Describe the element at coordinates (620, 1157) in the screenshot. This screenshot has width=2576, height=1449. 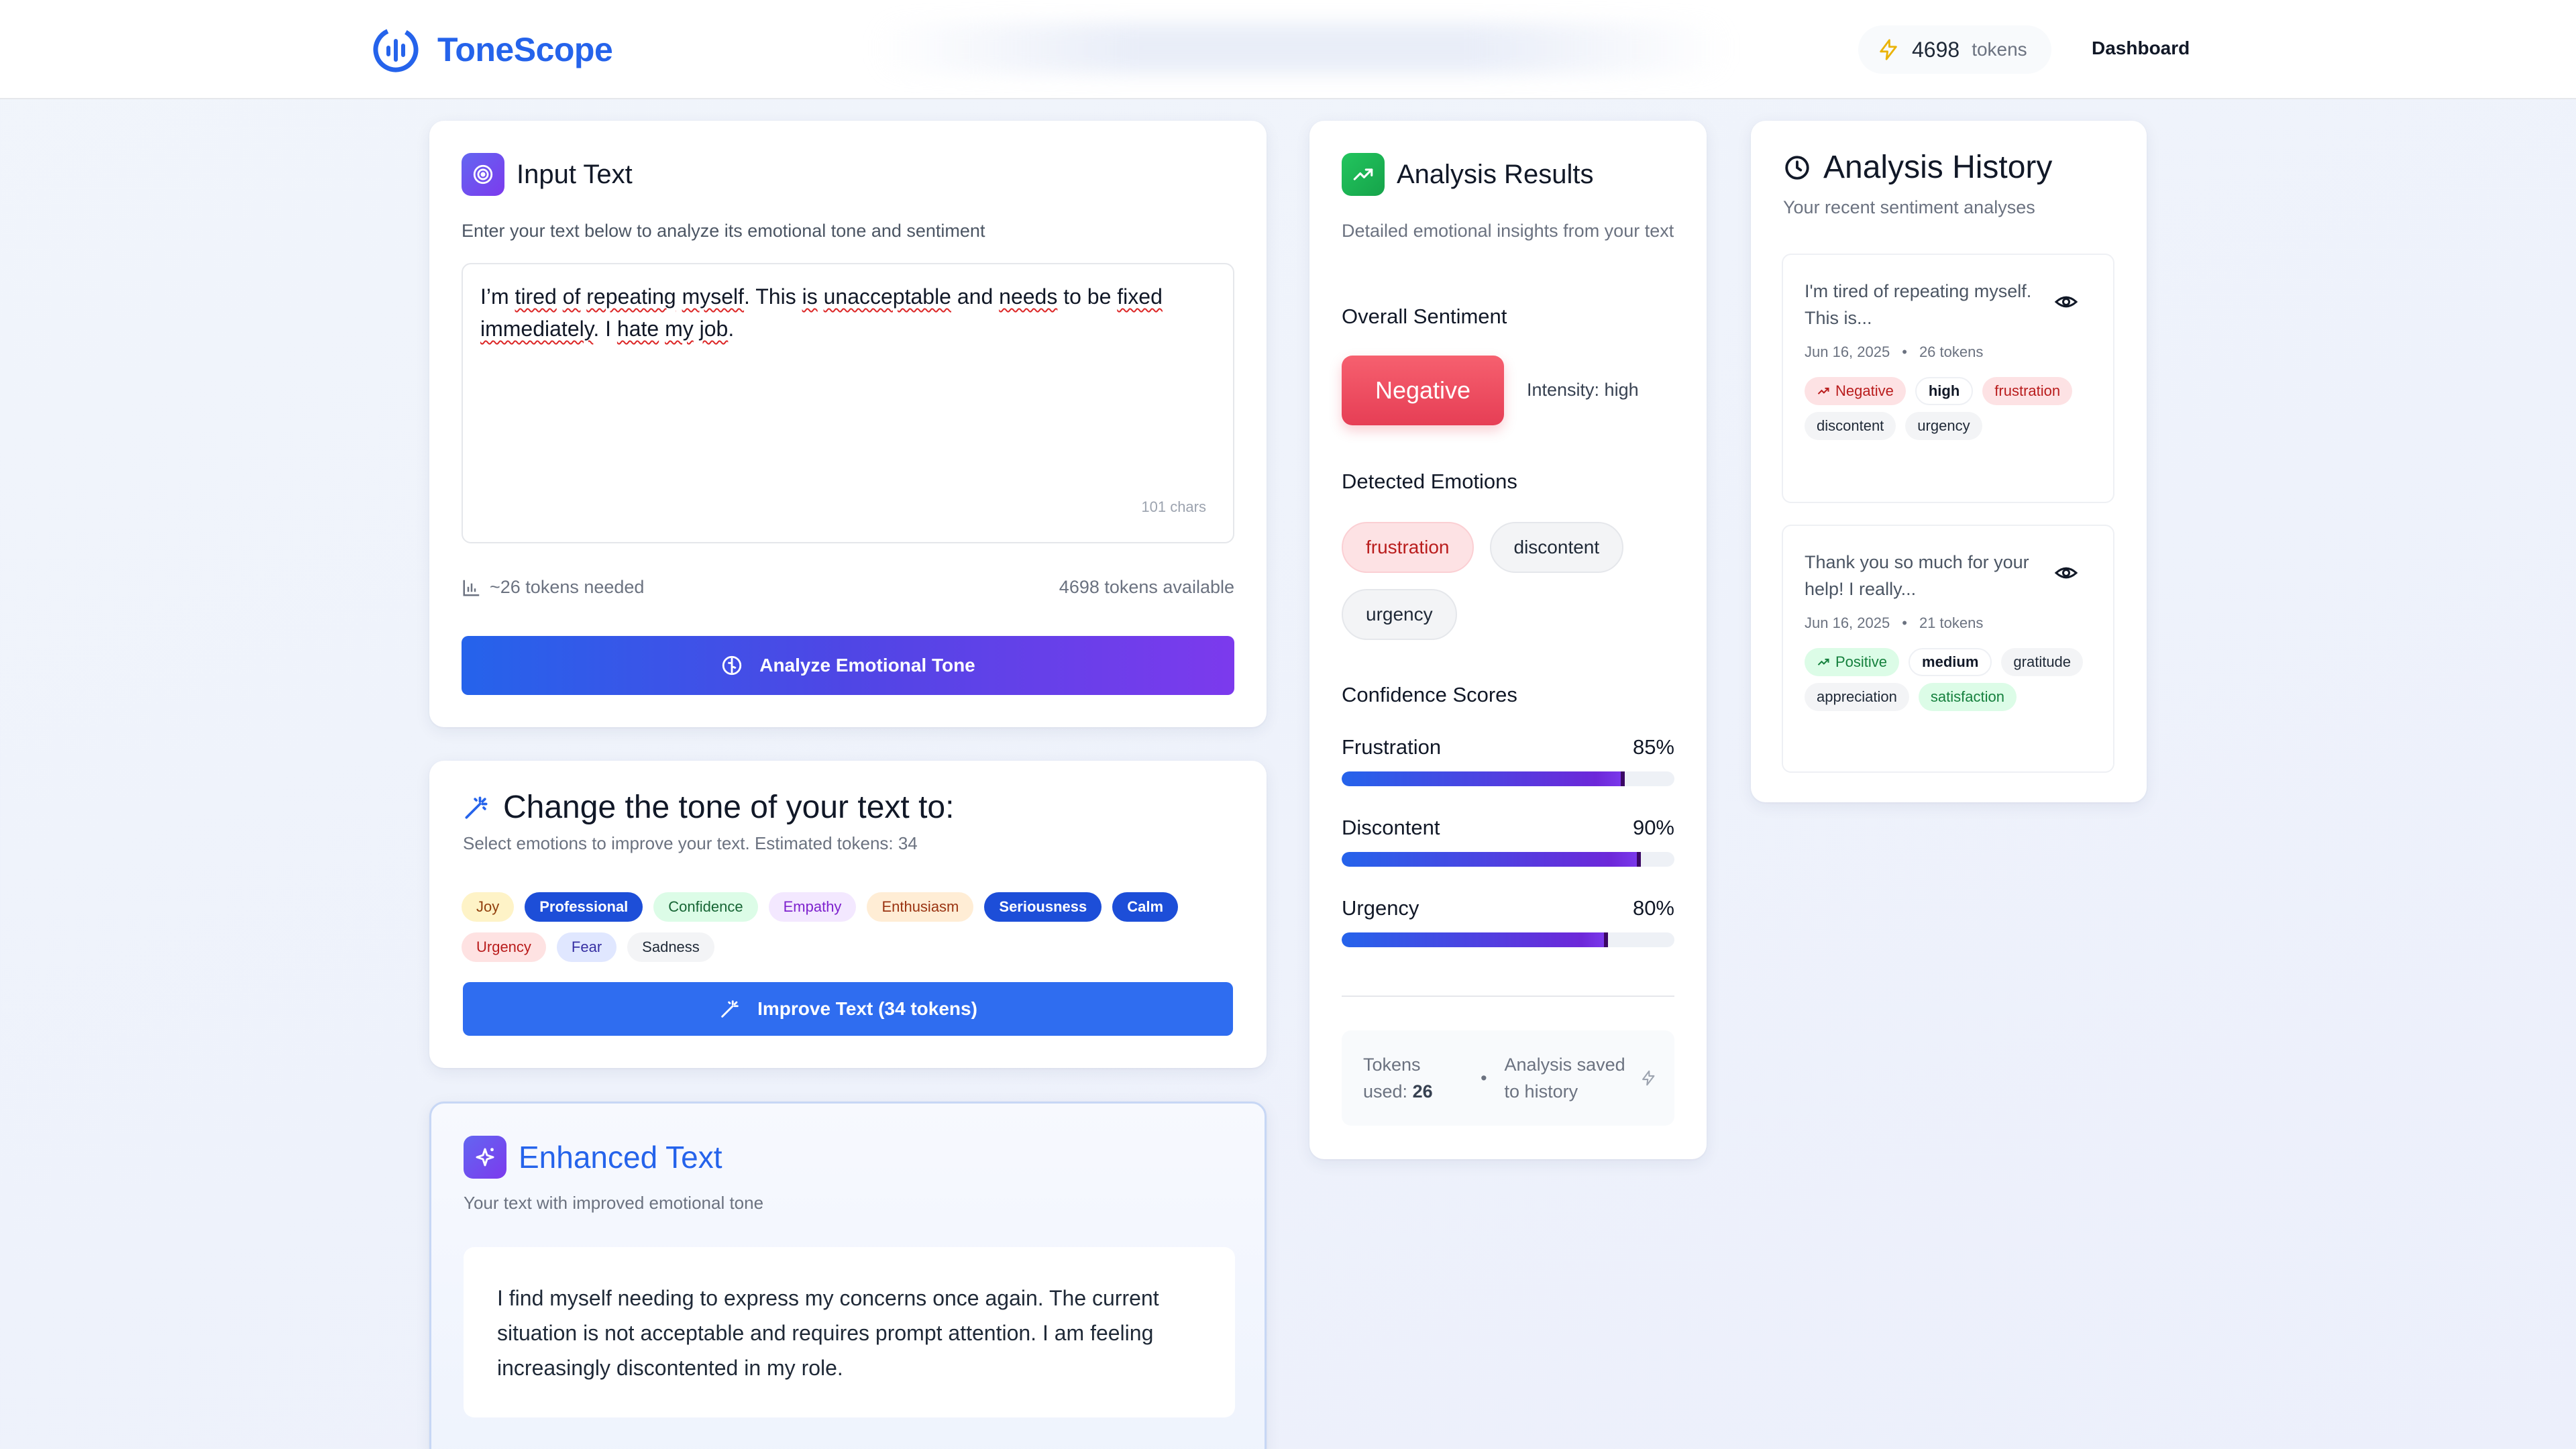
I see `enhanced-card-title: Enhanced Text` at that location.